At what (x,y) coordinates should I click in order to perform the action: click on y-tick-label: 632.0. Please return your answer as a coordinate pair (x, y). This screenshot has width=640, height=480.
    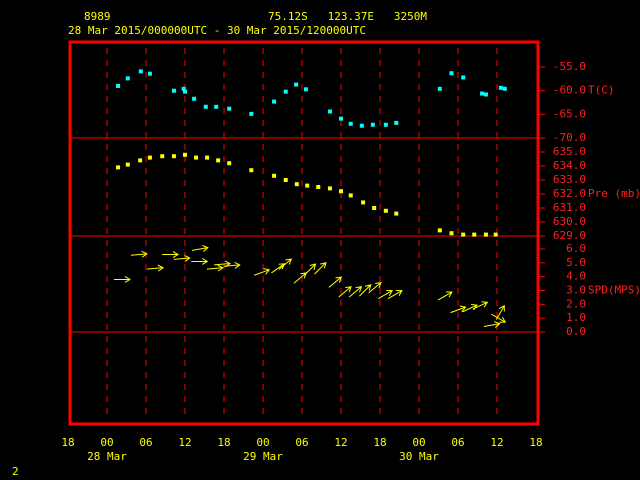
    Looking at the image, I should click on (569, 193).